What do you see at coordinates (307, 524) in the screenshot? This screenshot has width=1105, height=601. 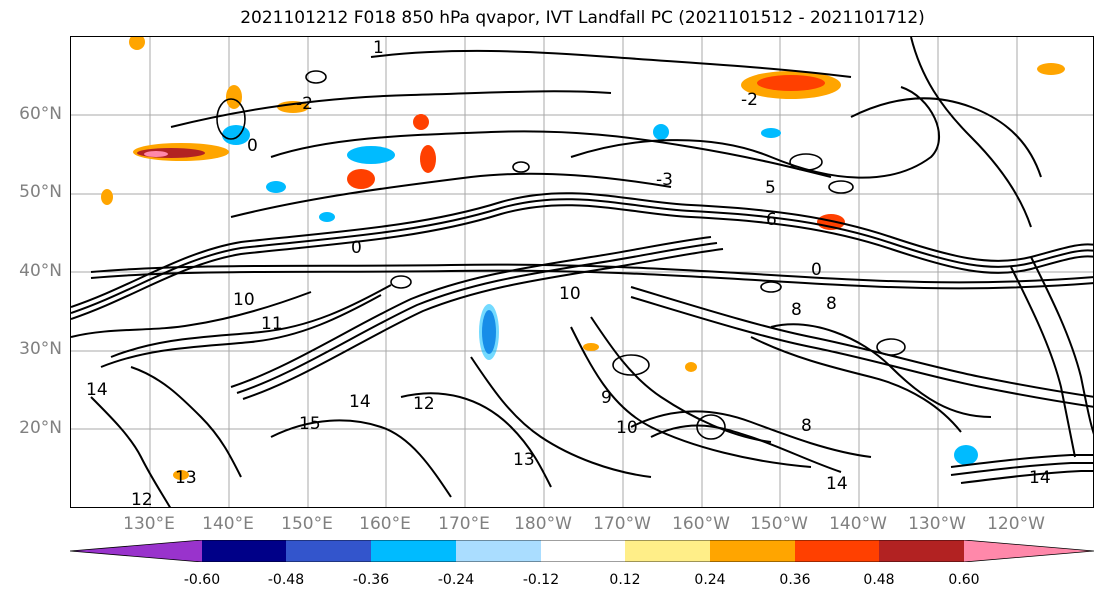 I see `lon-label: 150°E` at bounding box center [307, 524].